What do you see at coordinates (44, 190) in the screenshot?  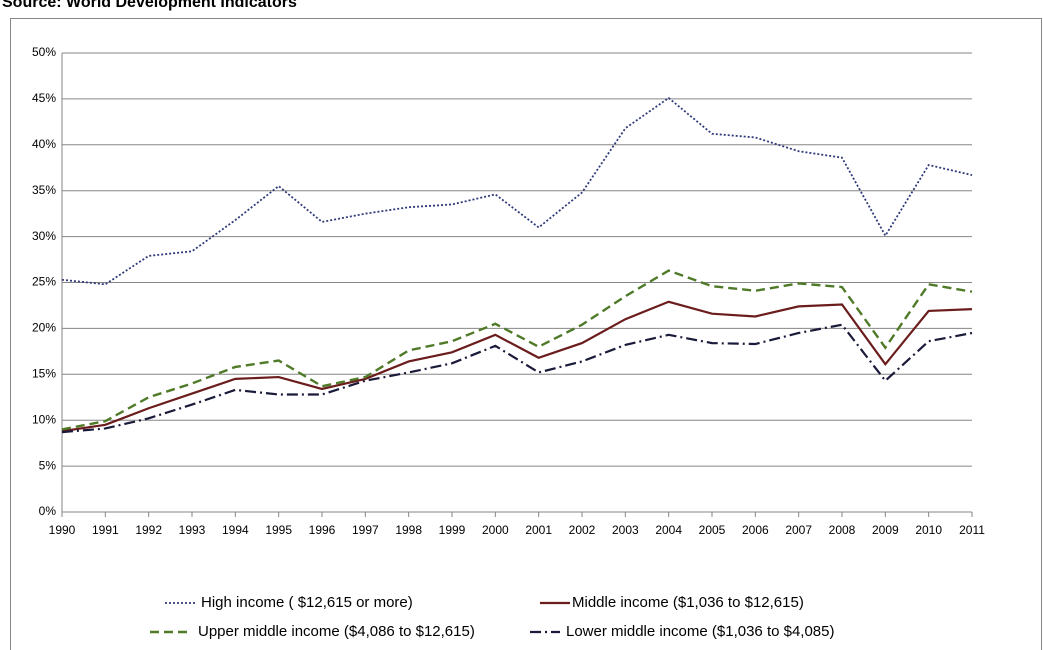 I see `y-tick-label: 35%` at bounding box center [44, 190].